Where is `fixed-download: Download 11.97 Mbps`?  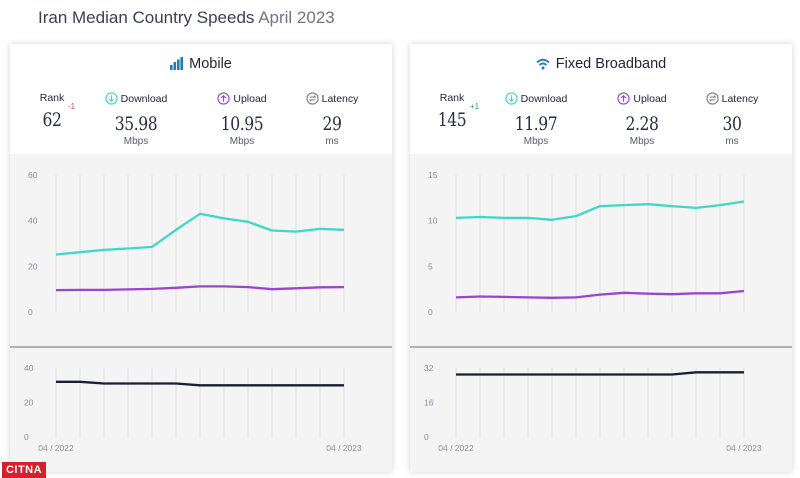
fixed-download: Download 11.97 Mbps is located at coordinates (536, 119).